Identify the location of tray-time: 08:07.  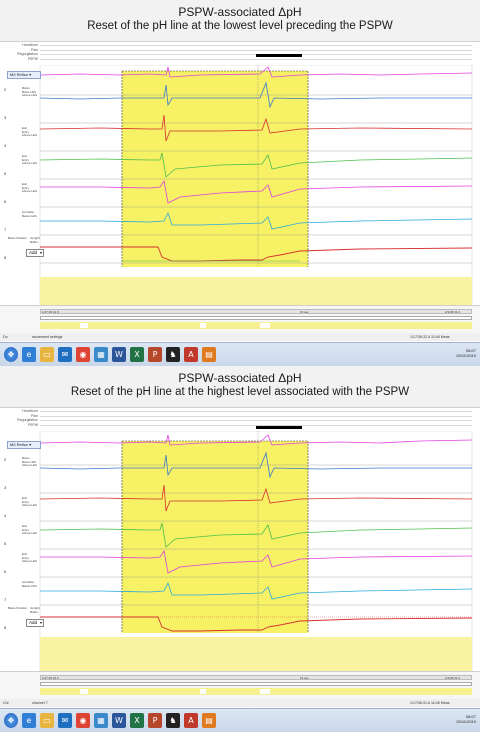
(470, 350).